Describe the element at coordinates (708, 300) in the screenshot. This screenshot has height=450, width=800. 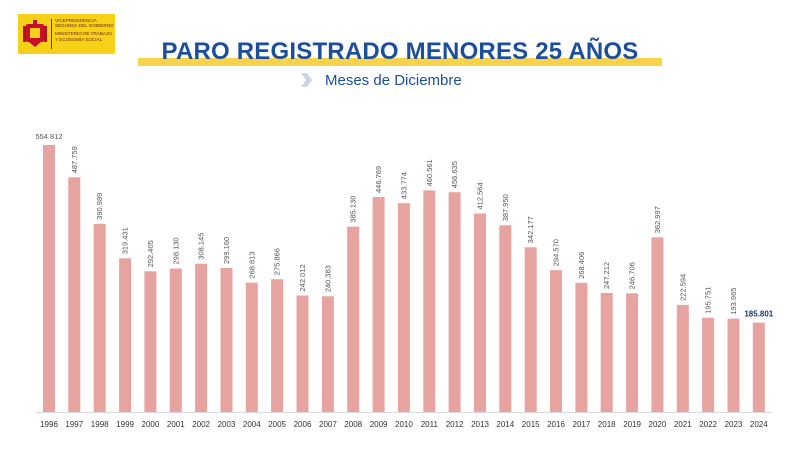
I see `data-label-2022: 195.751` at that location.